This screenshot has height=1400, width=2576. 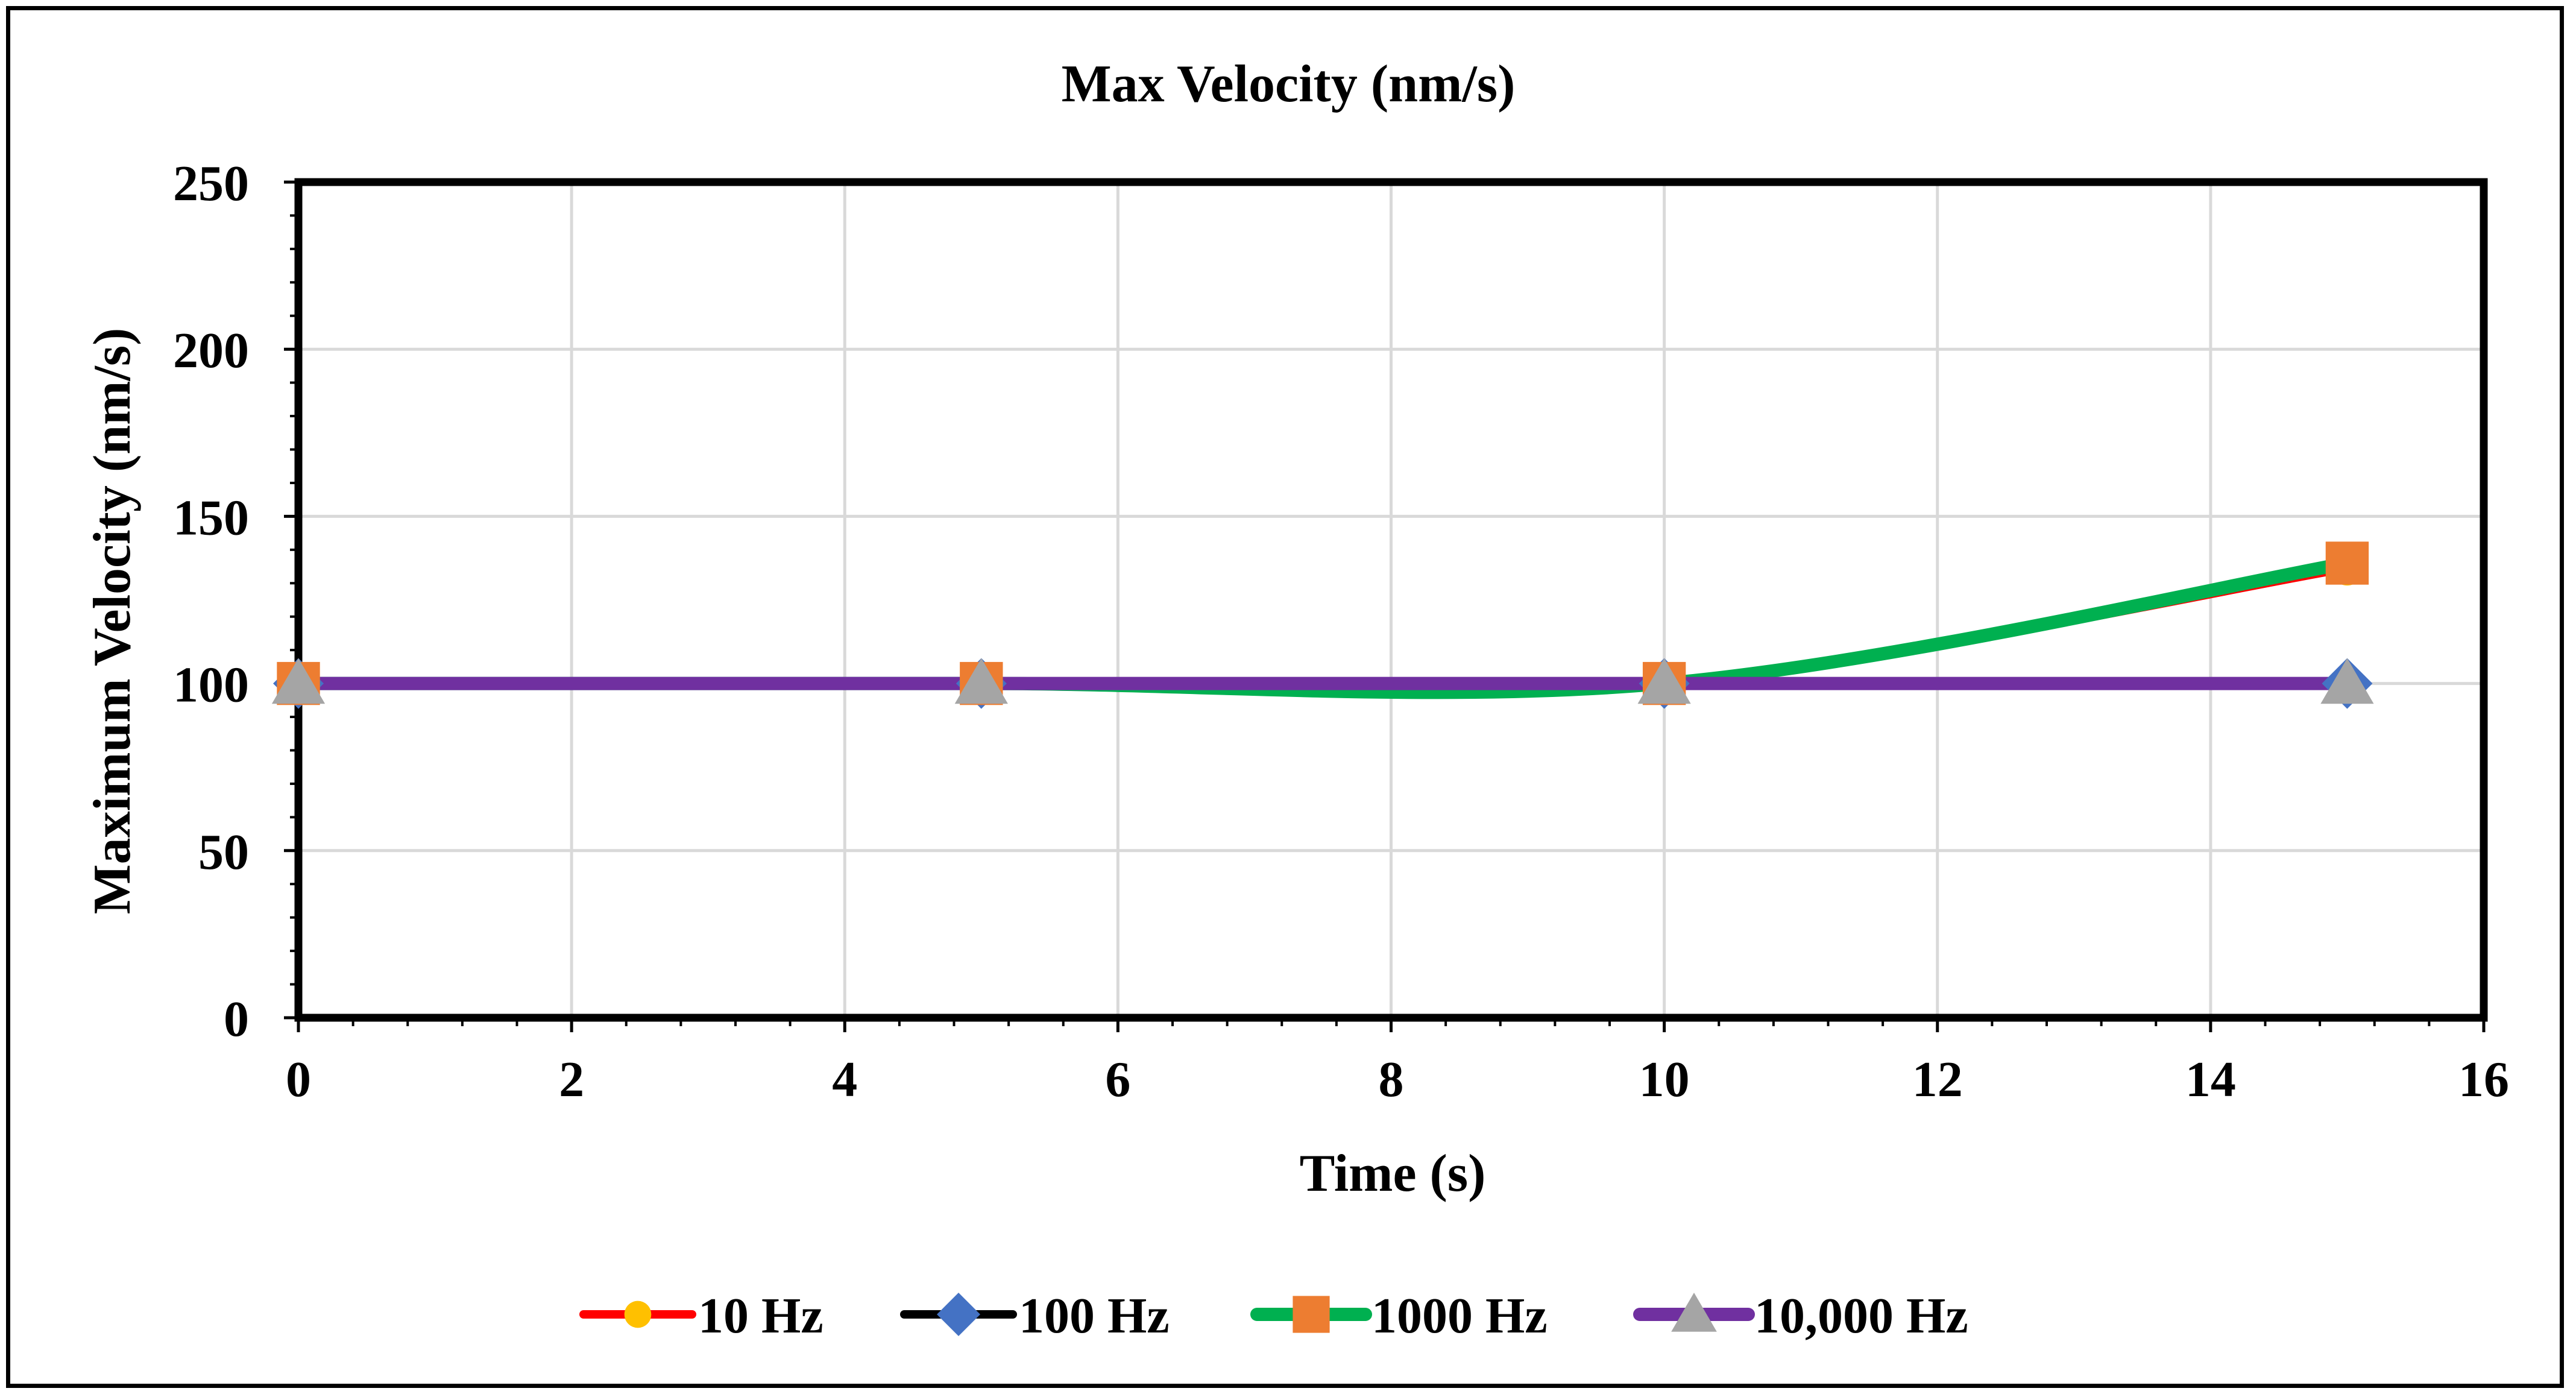 What do you see at coordinates (2210, 1080) in the screenshot?
I see `x-tick-label: 14` at bounding box center [2210, 1080].